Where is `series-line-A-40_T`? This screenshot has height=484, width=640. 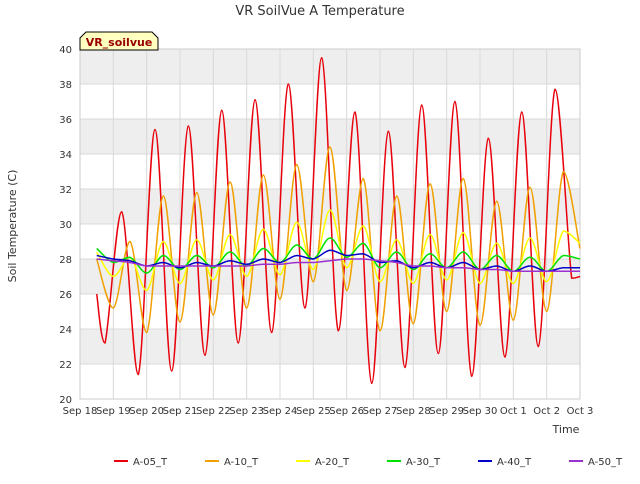 series-line-A-40_T is located at coordinates (338, 261).